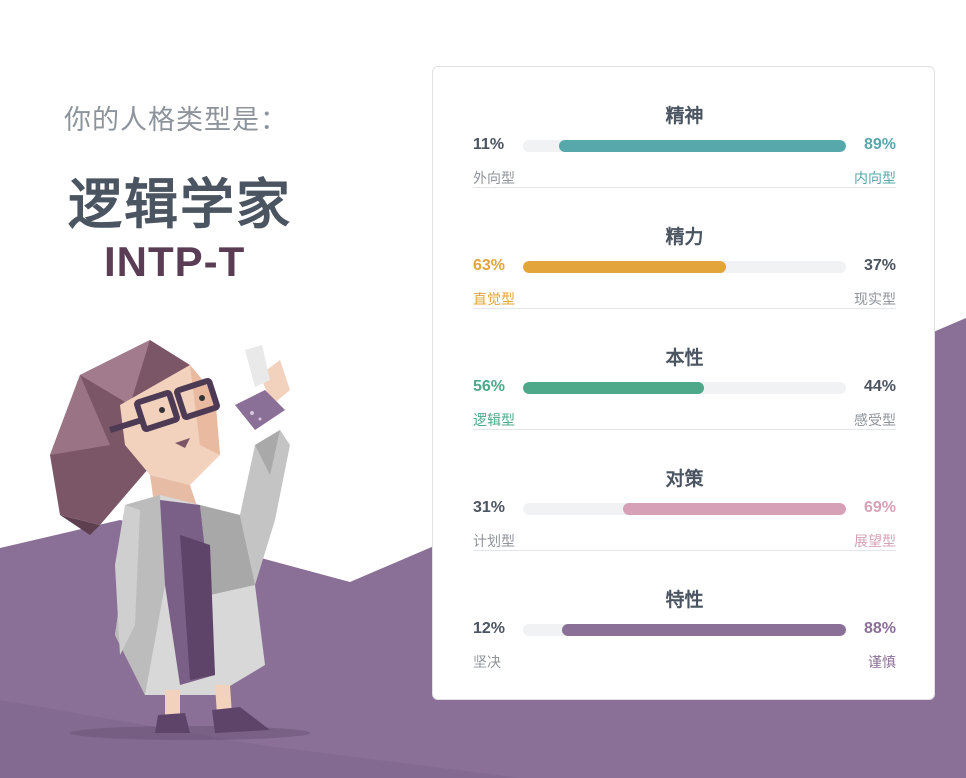 The width and height of the screenshot is (966, 778). What do you see at coordinates (684, 127) in the screenshot?
I see `trait-row-mind: 精神 11% 89% 外向型 内向型` at bounding box center [684, 127].